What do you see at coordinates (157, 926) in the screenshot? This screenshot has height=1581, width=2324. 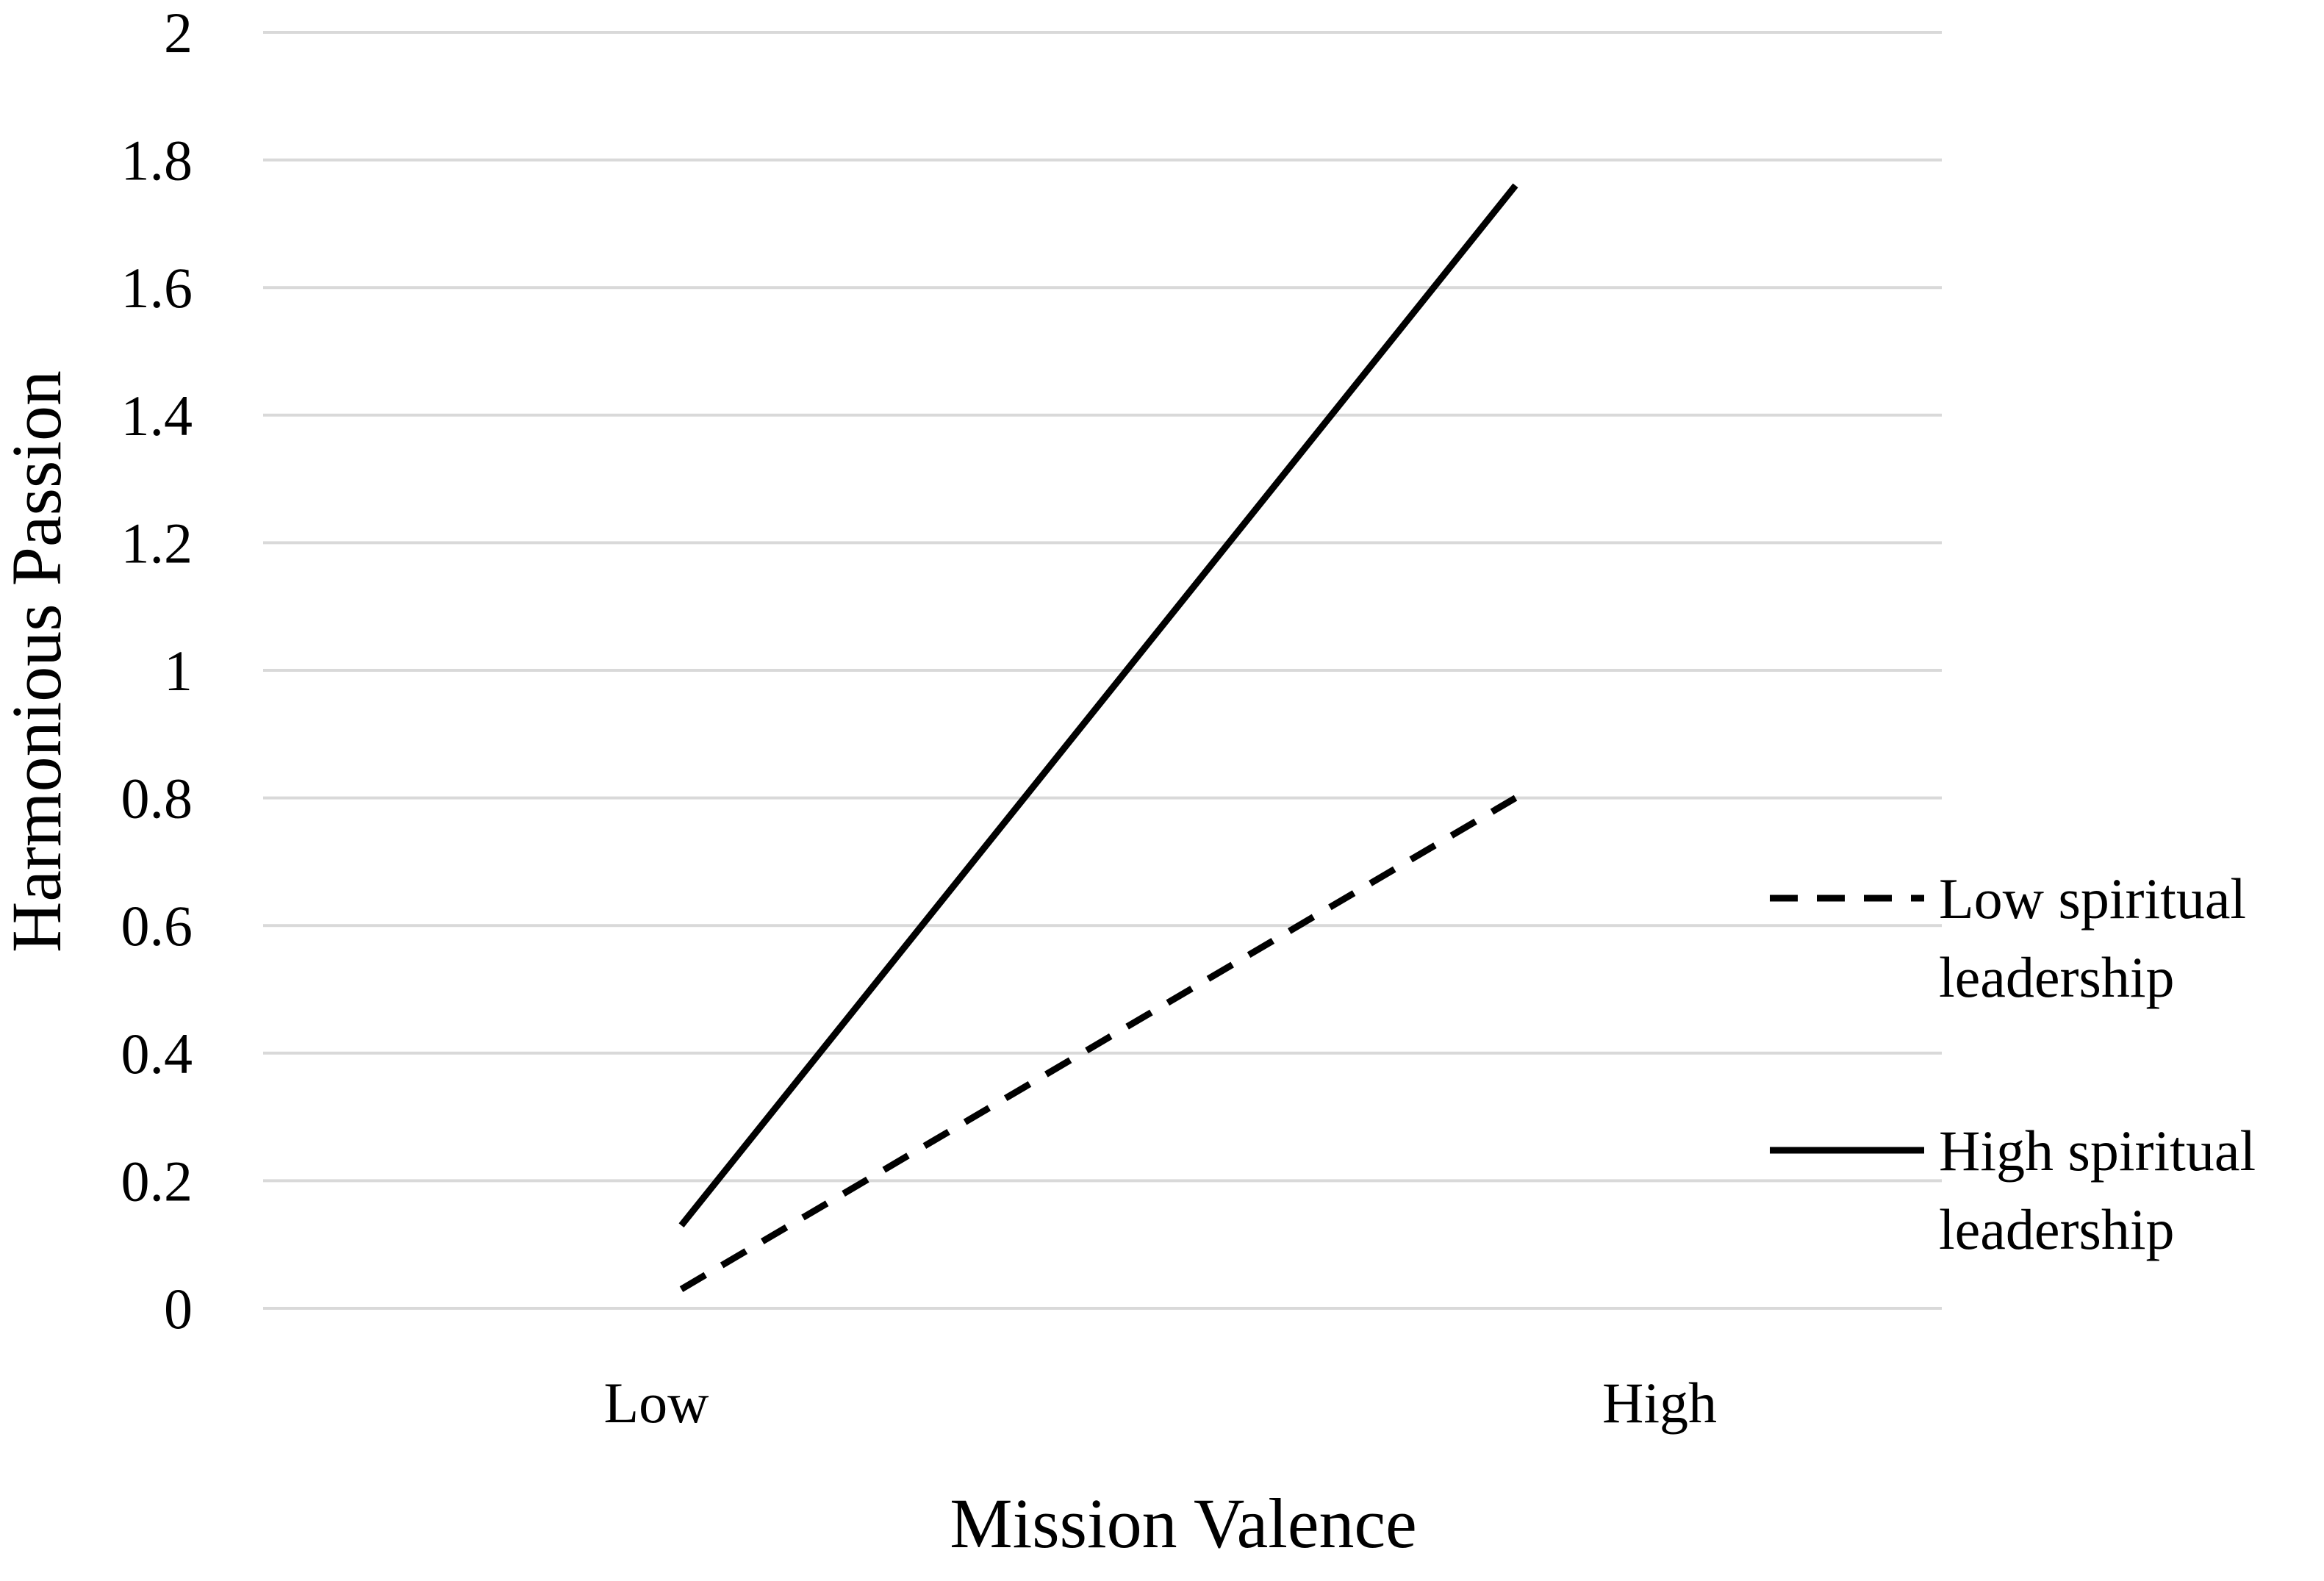 I see `y-tick-label: 0.6` at bounding box center [157, 926].